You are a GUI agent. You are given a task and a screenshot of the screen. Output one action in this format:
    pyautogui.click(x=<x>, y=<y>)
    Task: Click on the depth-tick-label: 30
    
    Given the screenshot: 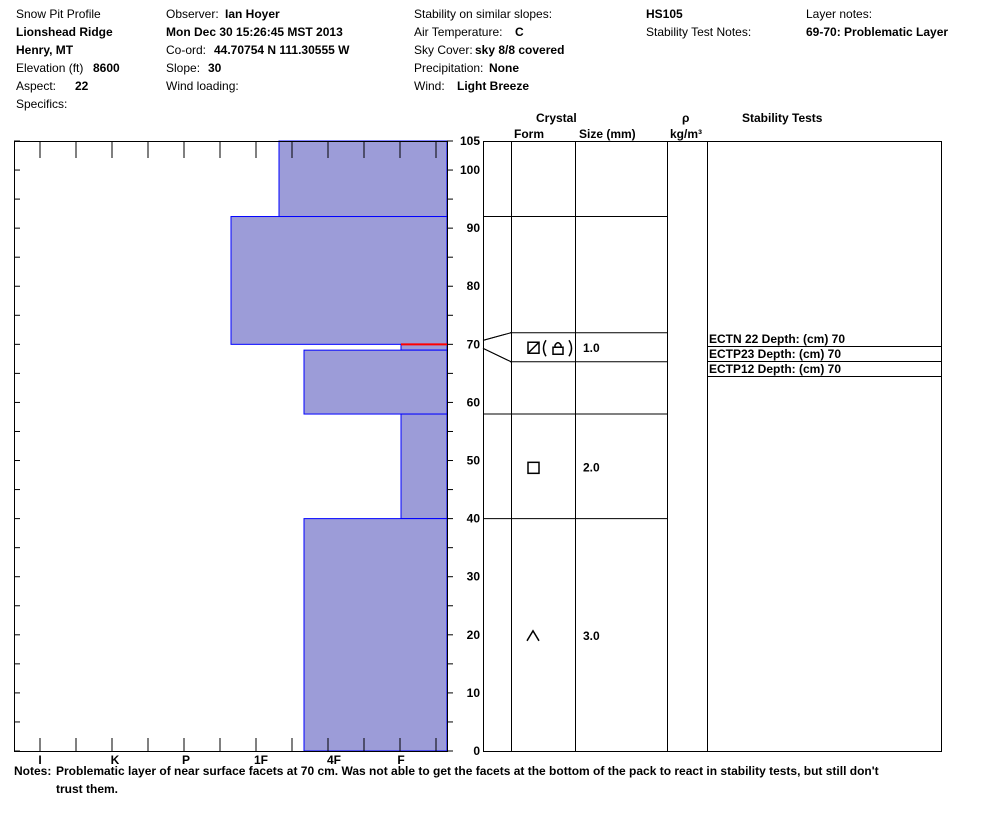 What is the action you would take?
    pyautogui.click(x=474, y=577)
    